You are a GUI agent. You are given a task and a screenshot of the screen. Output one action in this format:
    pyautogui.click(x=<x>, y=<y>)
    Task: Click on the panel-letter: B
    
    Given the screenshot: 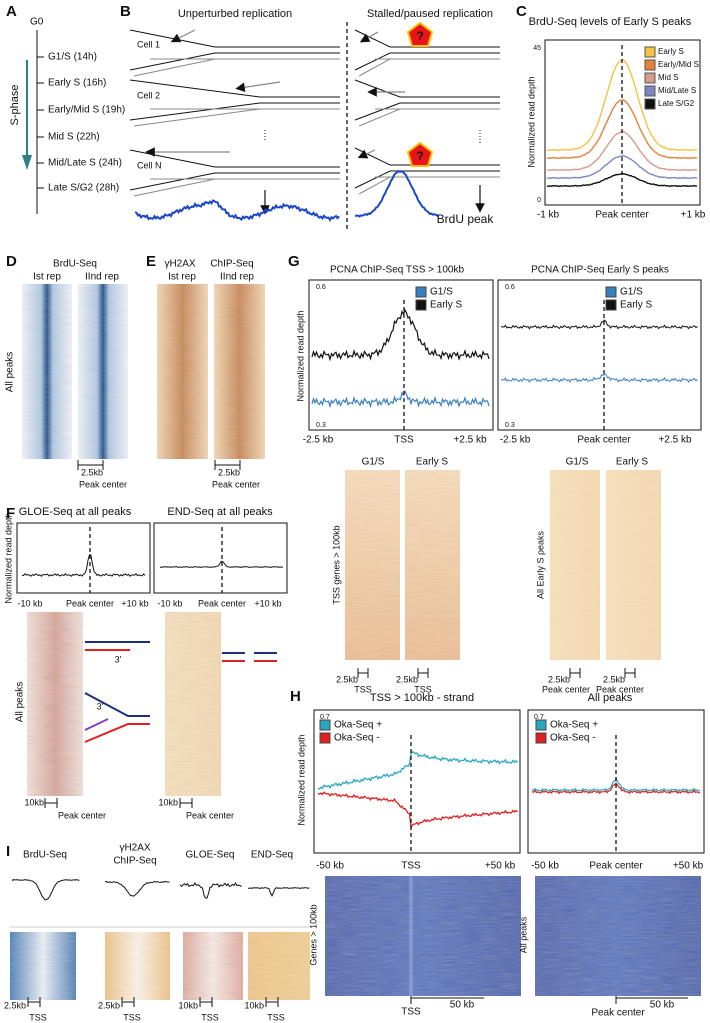 What is the action you would take?
    pyautogui.click(x=125, y=11)
    